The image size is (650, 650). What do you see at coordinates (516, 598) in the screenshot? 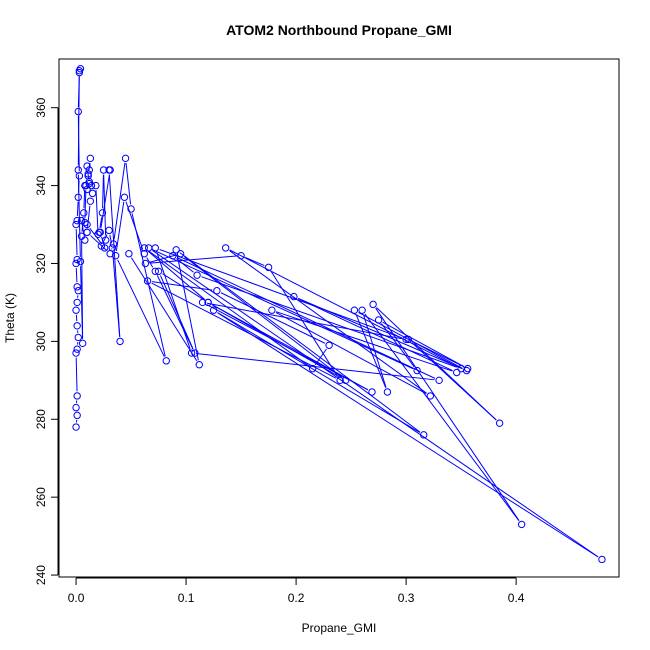
I see `x-tick-label: 0.4` at bounding box center [516, 598].